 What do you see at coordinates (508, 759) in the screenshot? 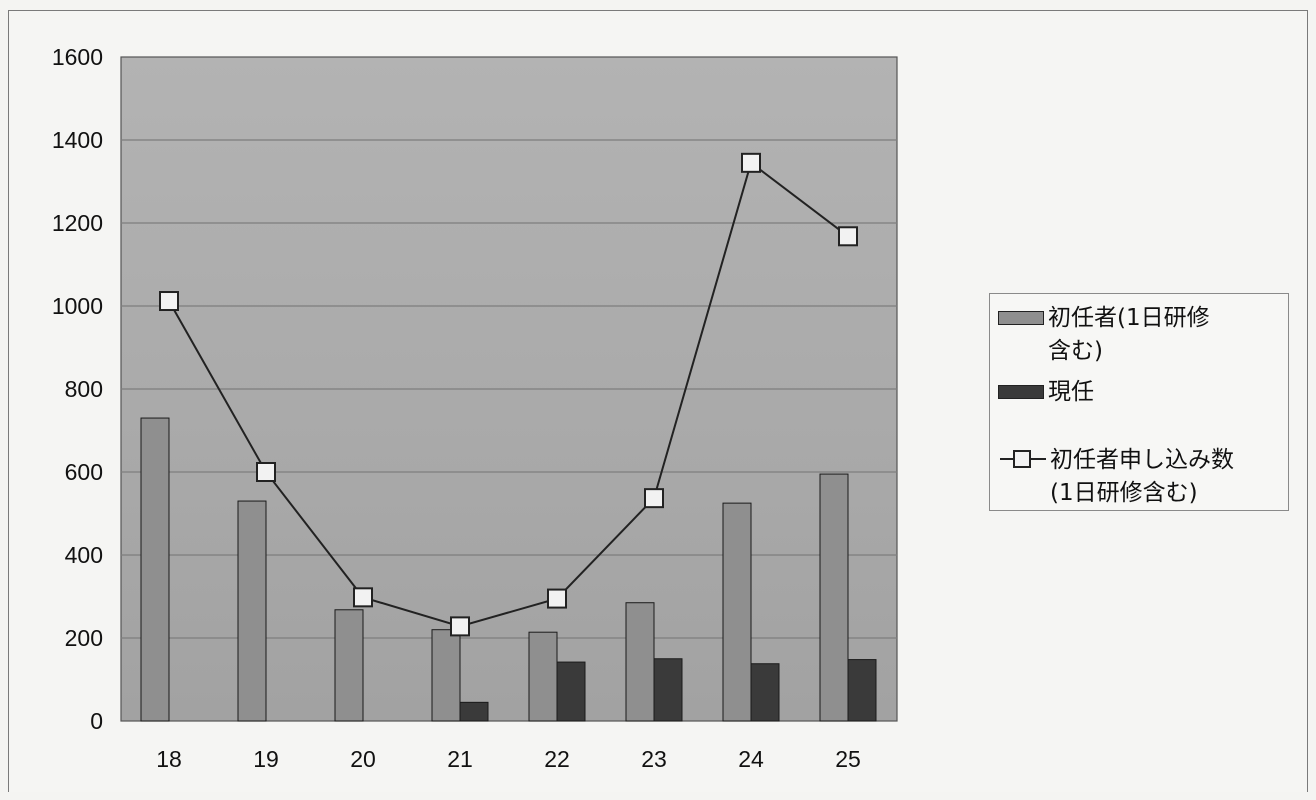
I see `x-axis-ticks: 18 19 20 21 22 23 24 25` at bounding box center [508, 759].